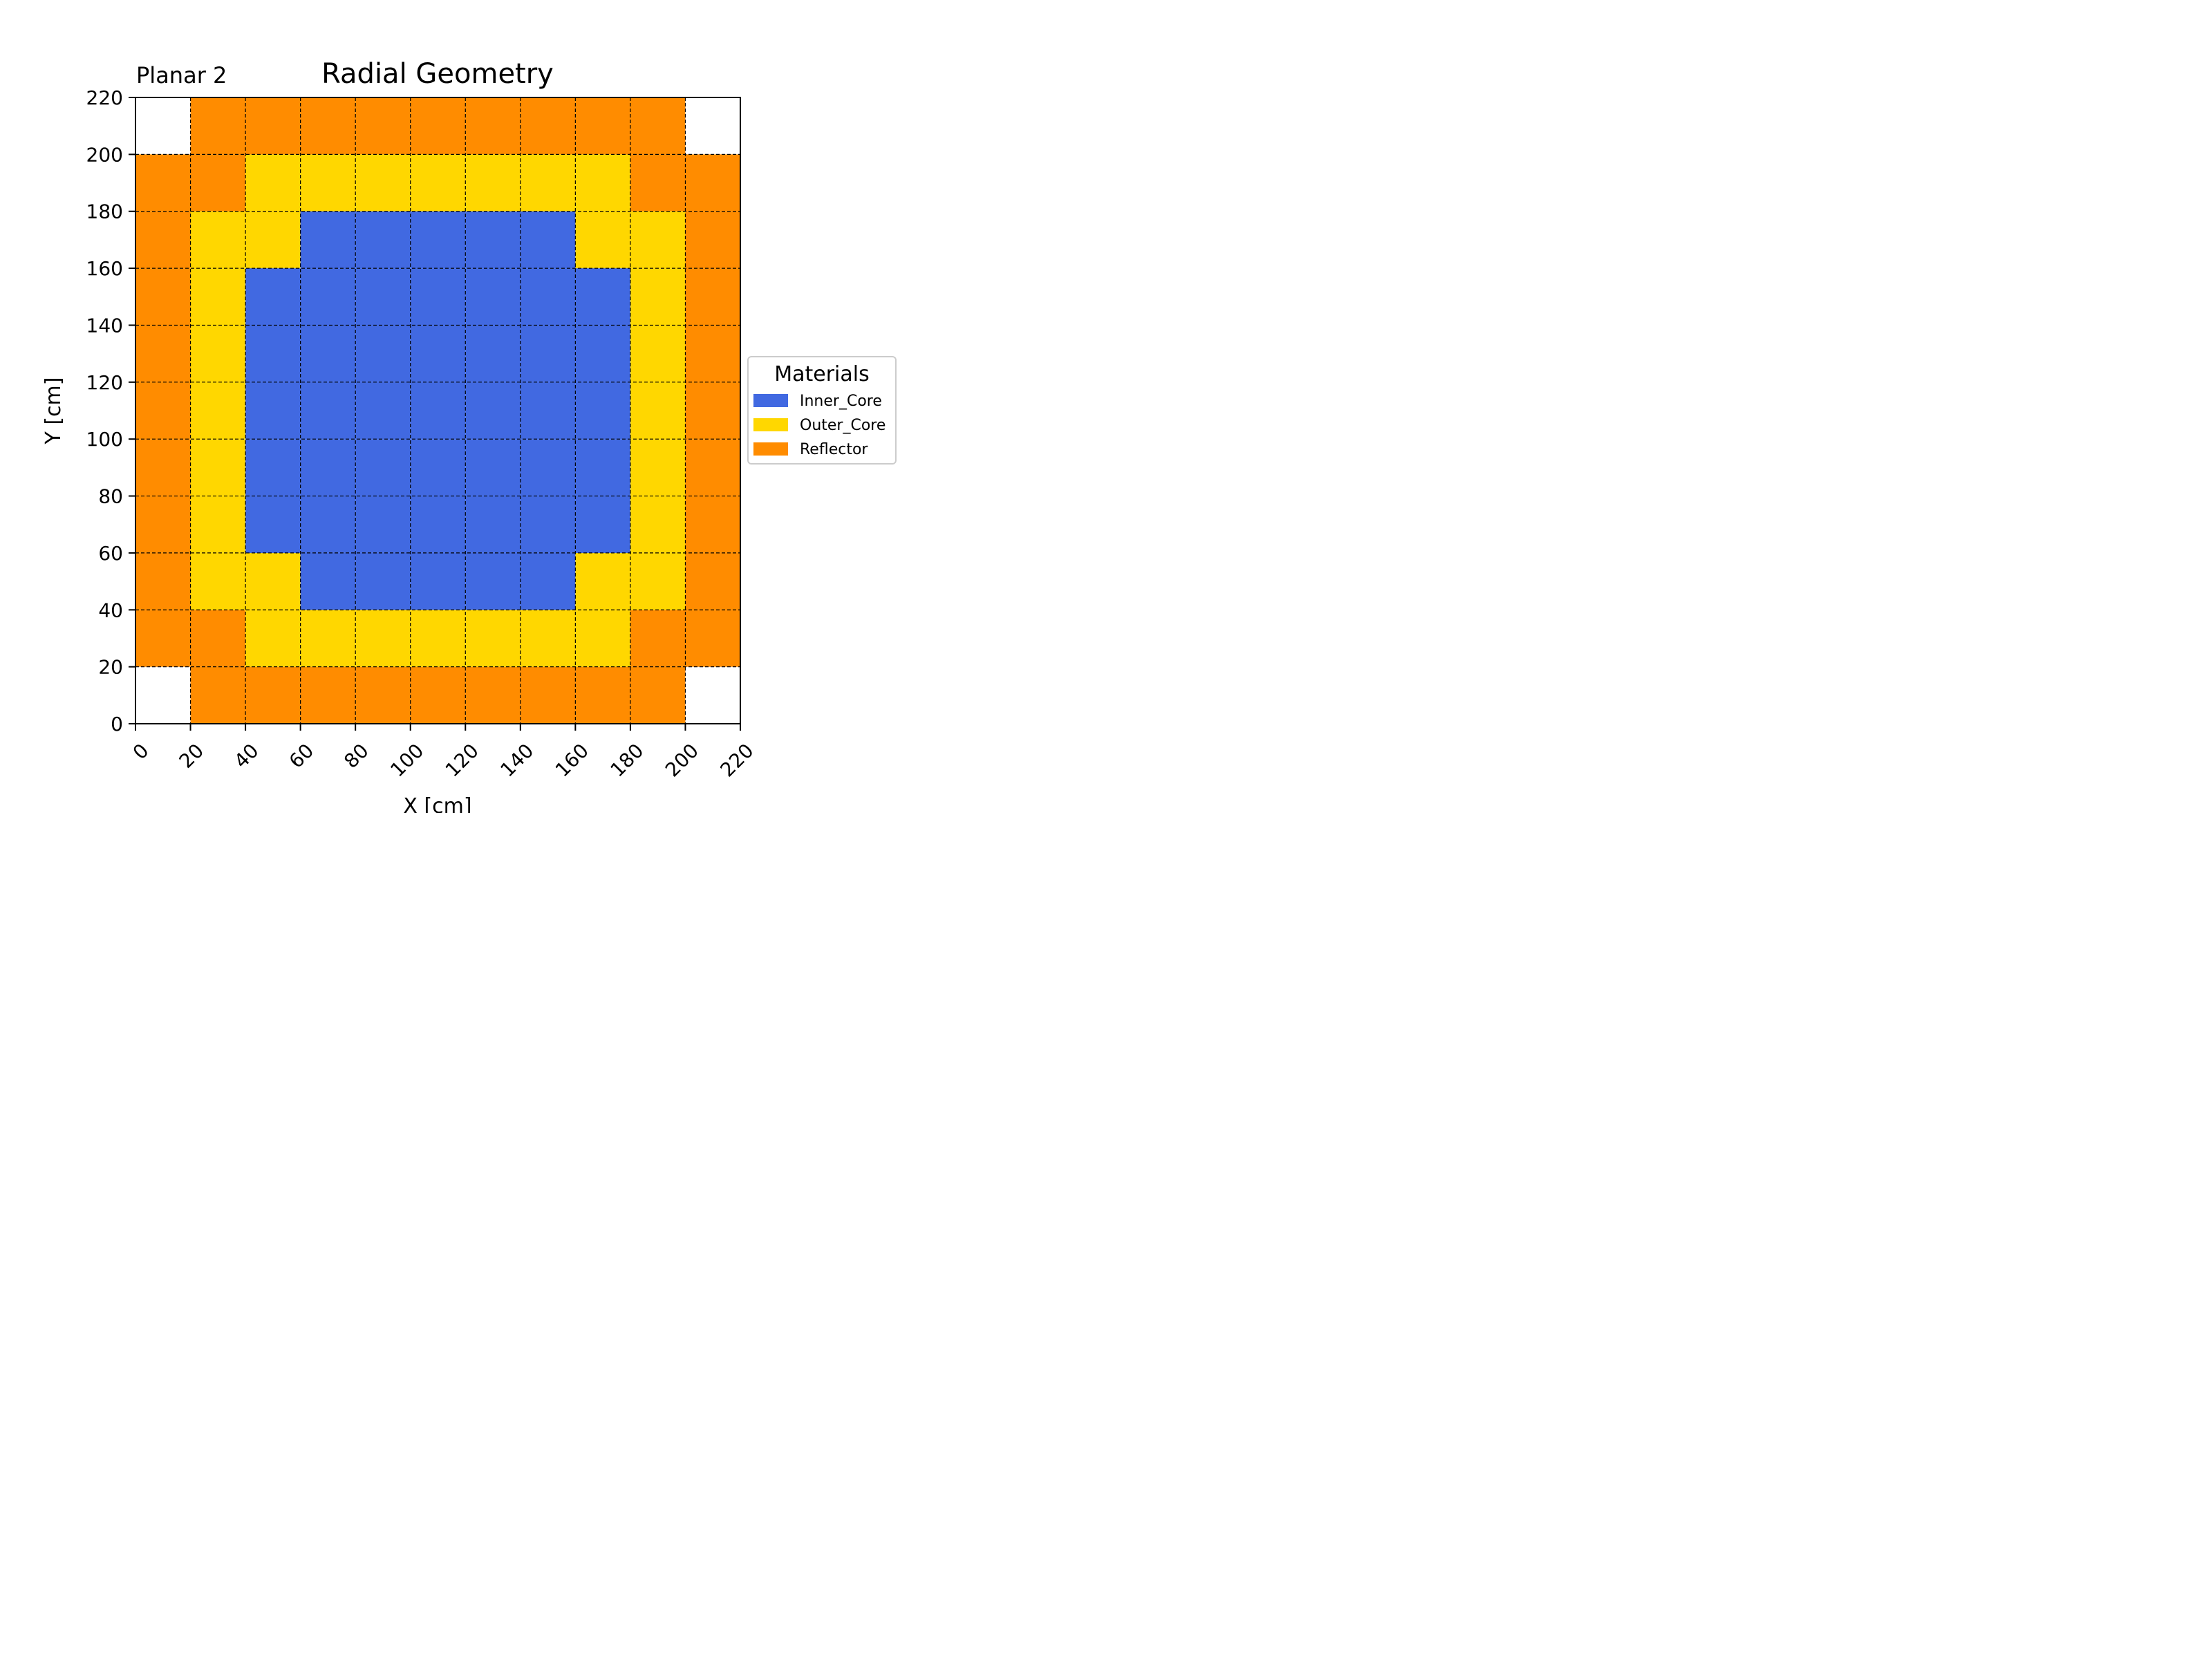  Describe the element at coordinates (111, 554) in the screenshot. I see `y-tick-label: 60` at that location.